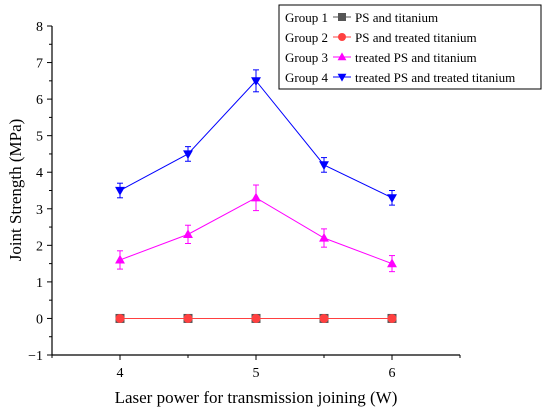  What do you see at coordinates (396, 17) in the screenshot?
I see `legend-series-label: PS and titanium` at bounding box center [396, 17].